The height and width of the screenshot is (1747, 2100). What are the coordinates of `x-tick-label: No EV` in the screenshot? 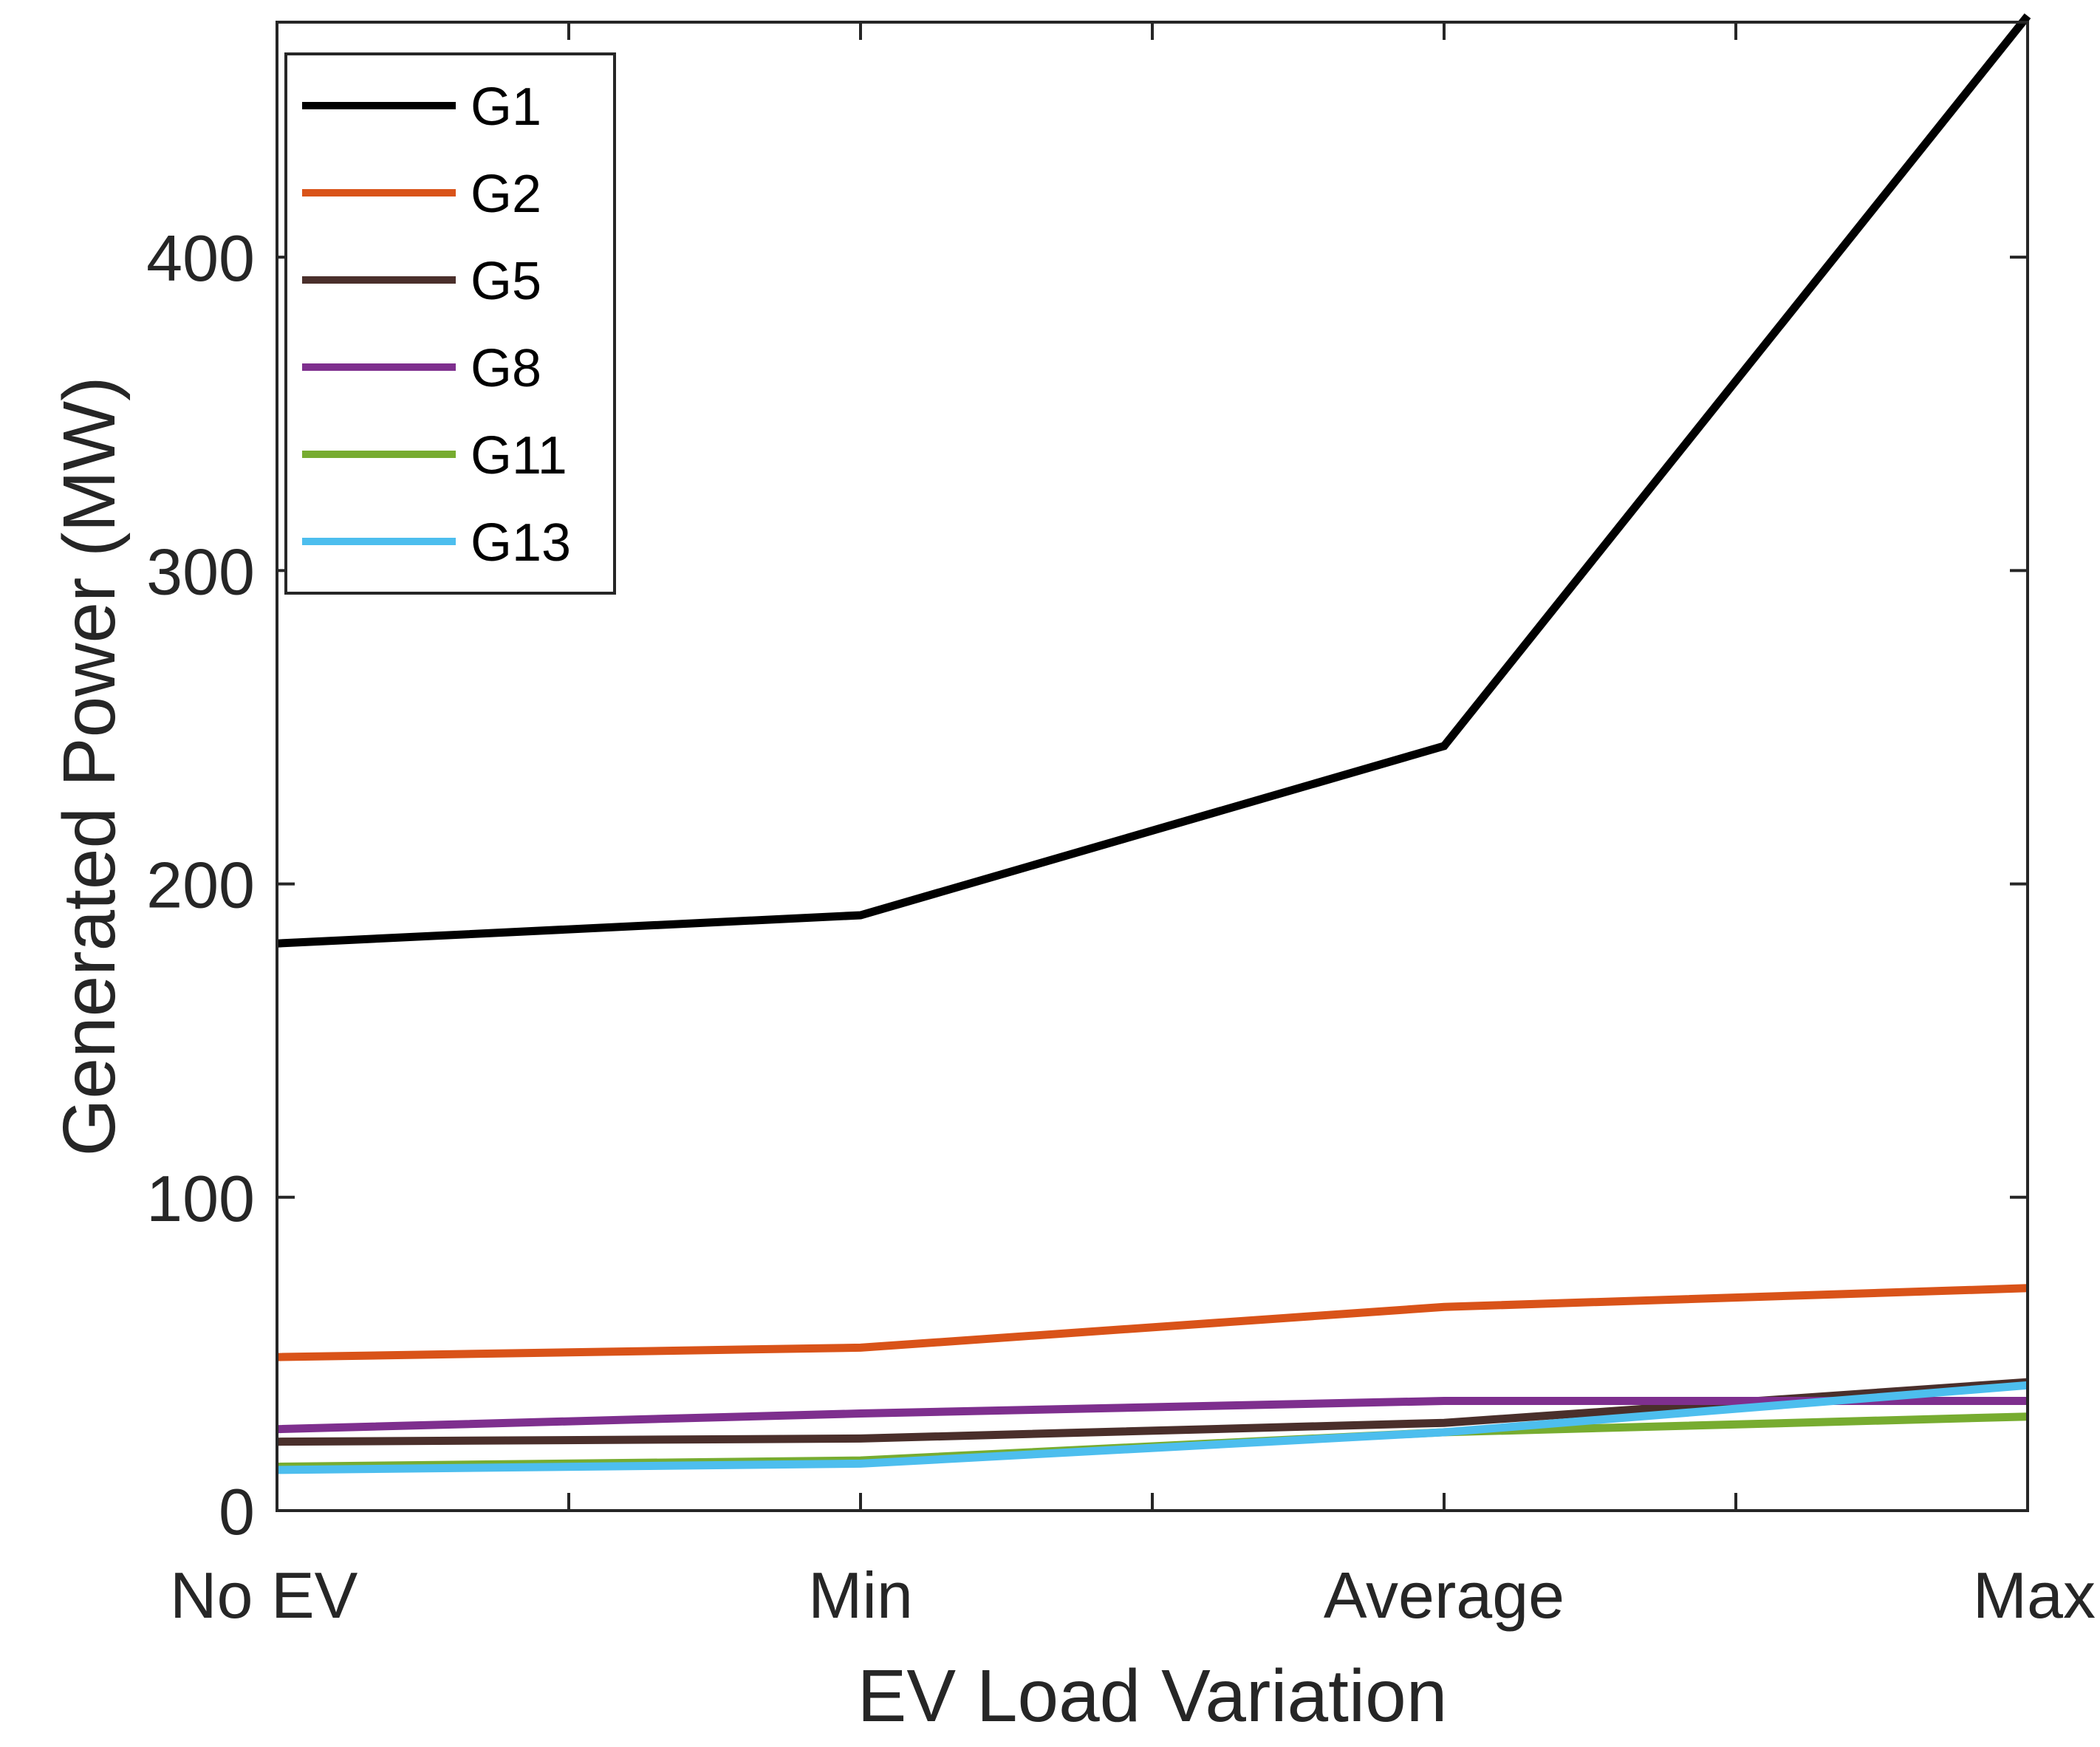 It's located at (264, 1596).